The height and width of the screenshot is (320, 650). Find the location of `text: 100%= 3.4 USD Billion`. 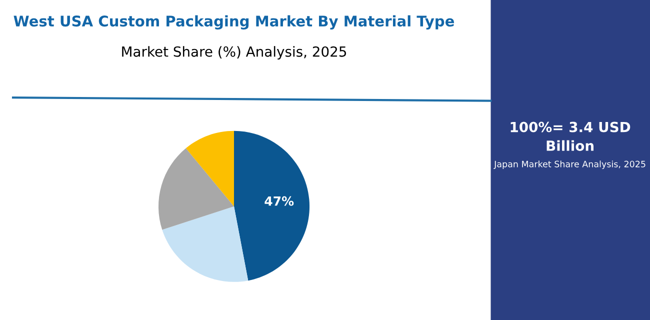

text: 100%= 3.4 USD Billion is located at coordinates (570, 136).